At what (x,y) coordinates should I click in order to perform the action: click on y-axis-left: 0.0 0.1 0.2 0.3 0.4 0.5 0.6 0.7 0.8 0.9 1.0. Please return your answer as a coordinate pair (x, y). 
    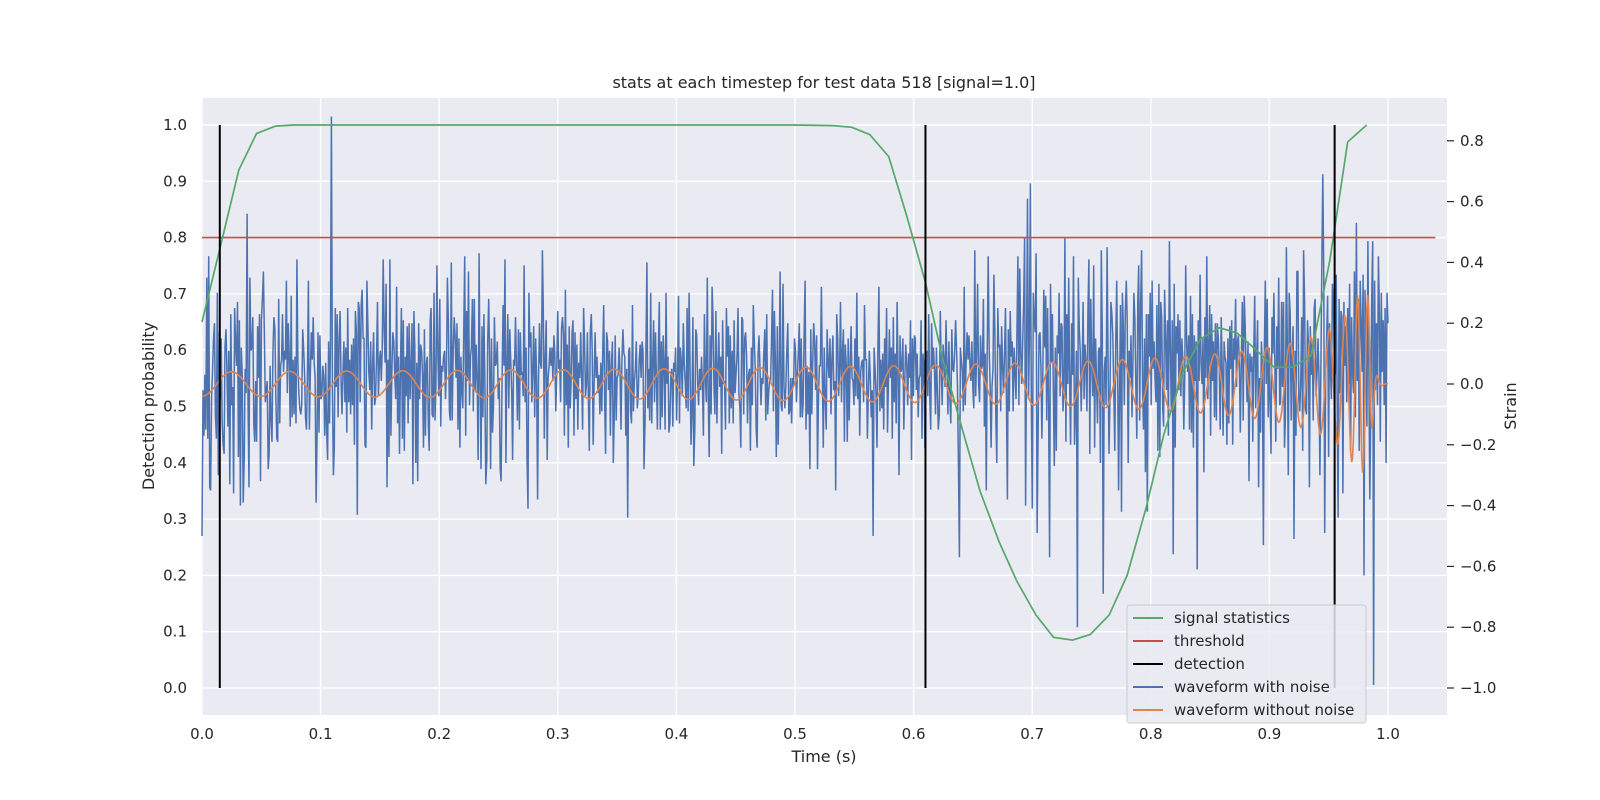
    Looking at the image, I should click on (175, 406).